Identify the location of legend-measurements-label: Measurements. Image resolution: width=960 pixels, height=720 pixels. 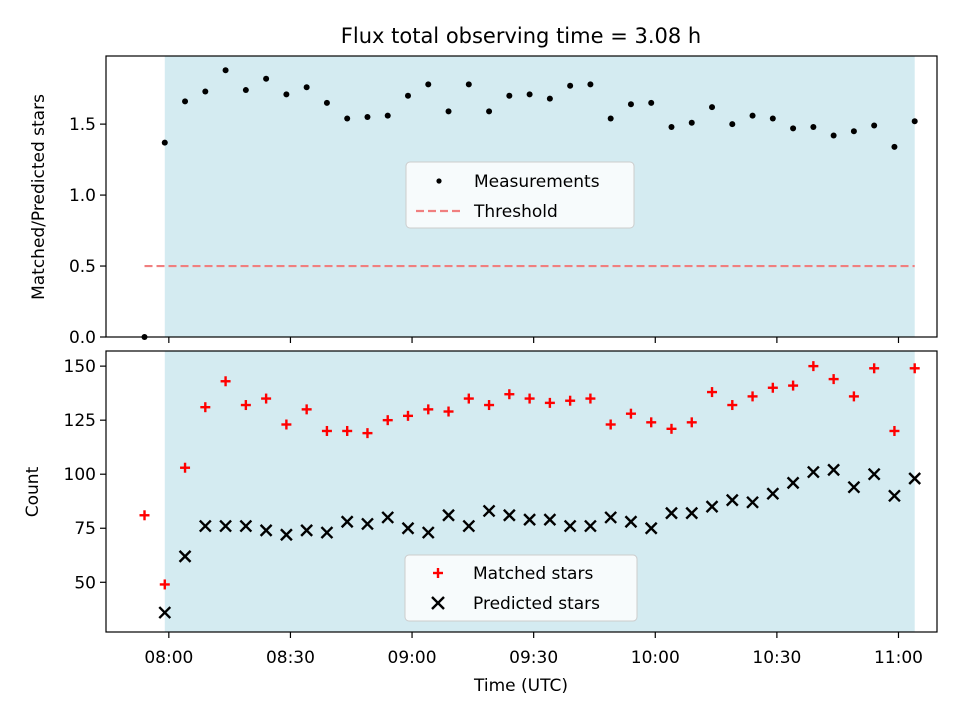
(537, 182).